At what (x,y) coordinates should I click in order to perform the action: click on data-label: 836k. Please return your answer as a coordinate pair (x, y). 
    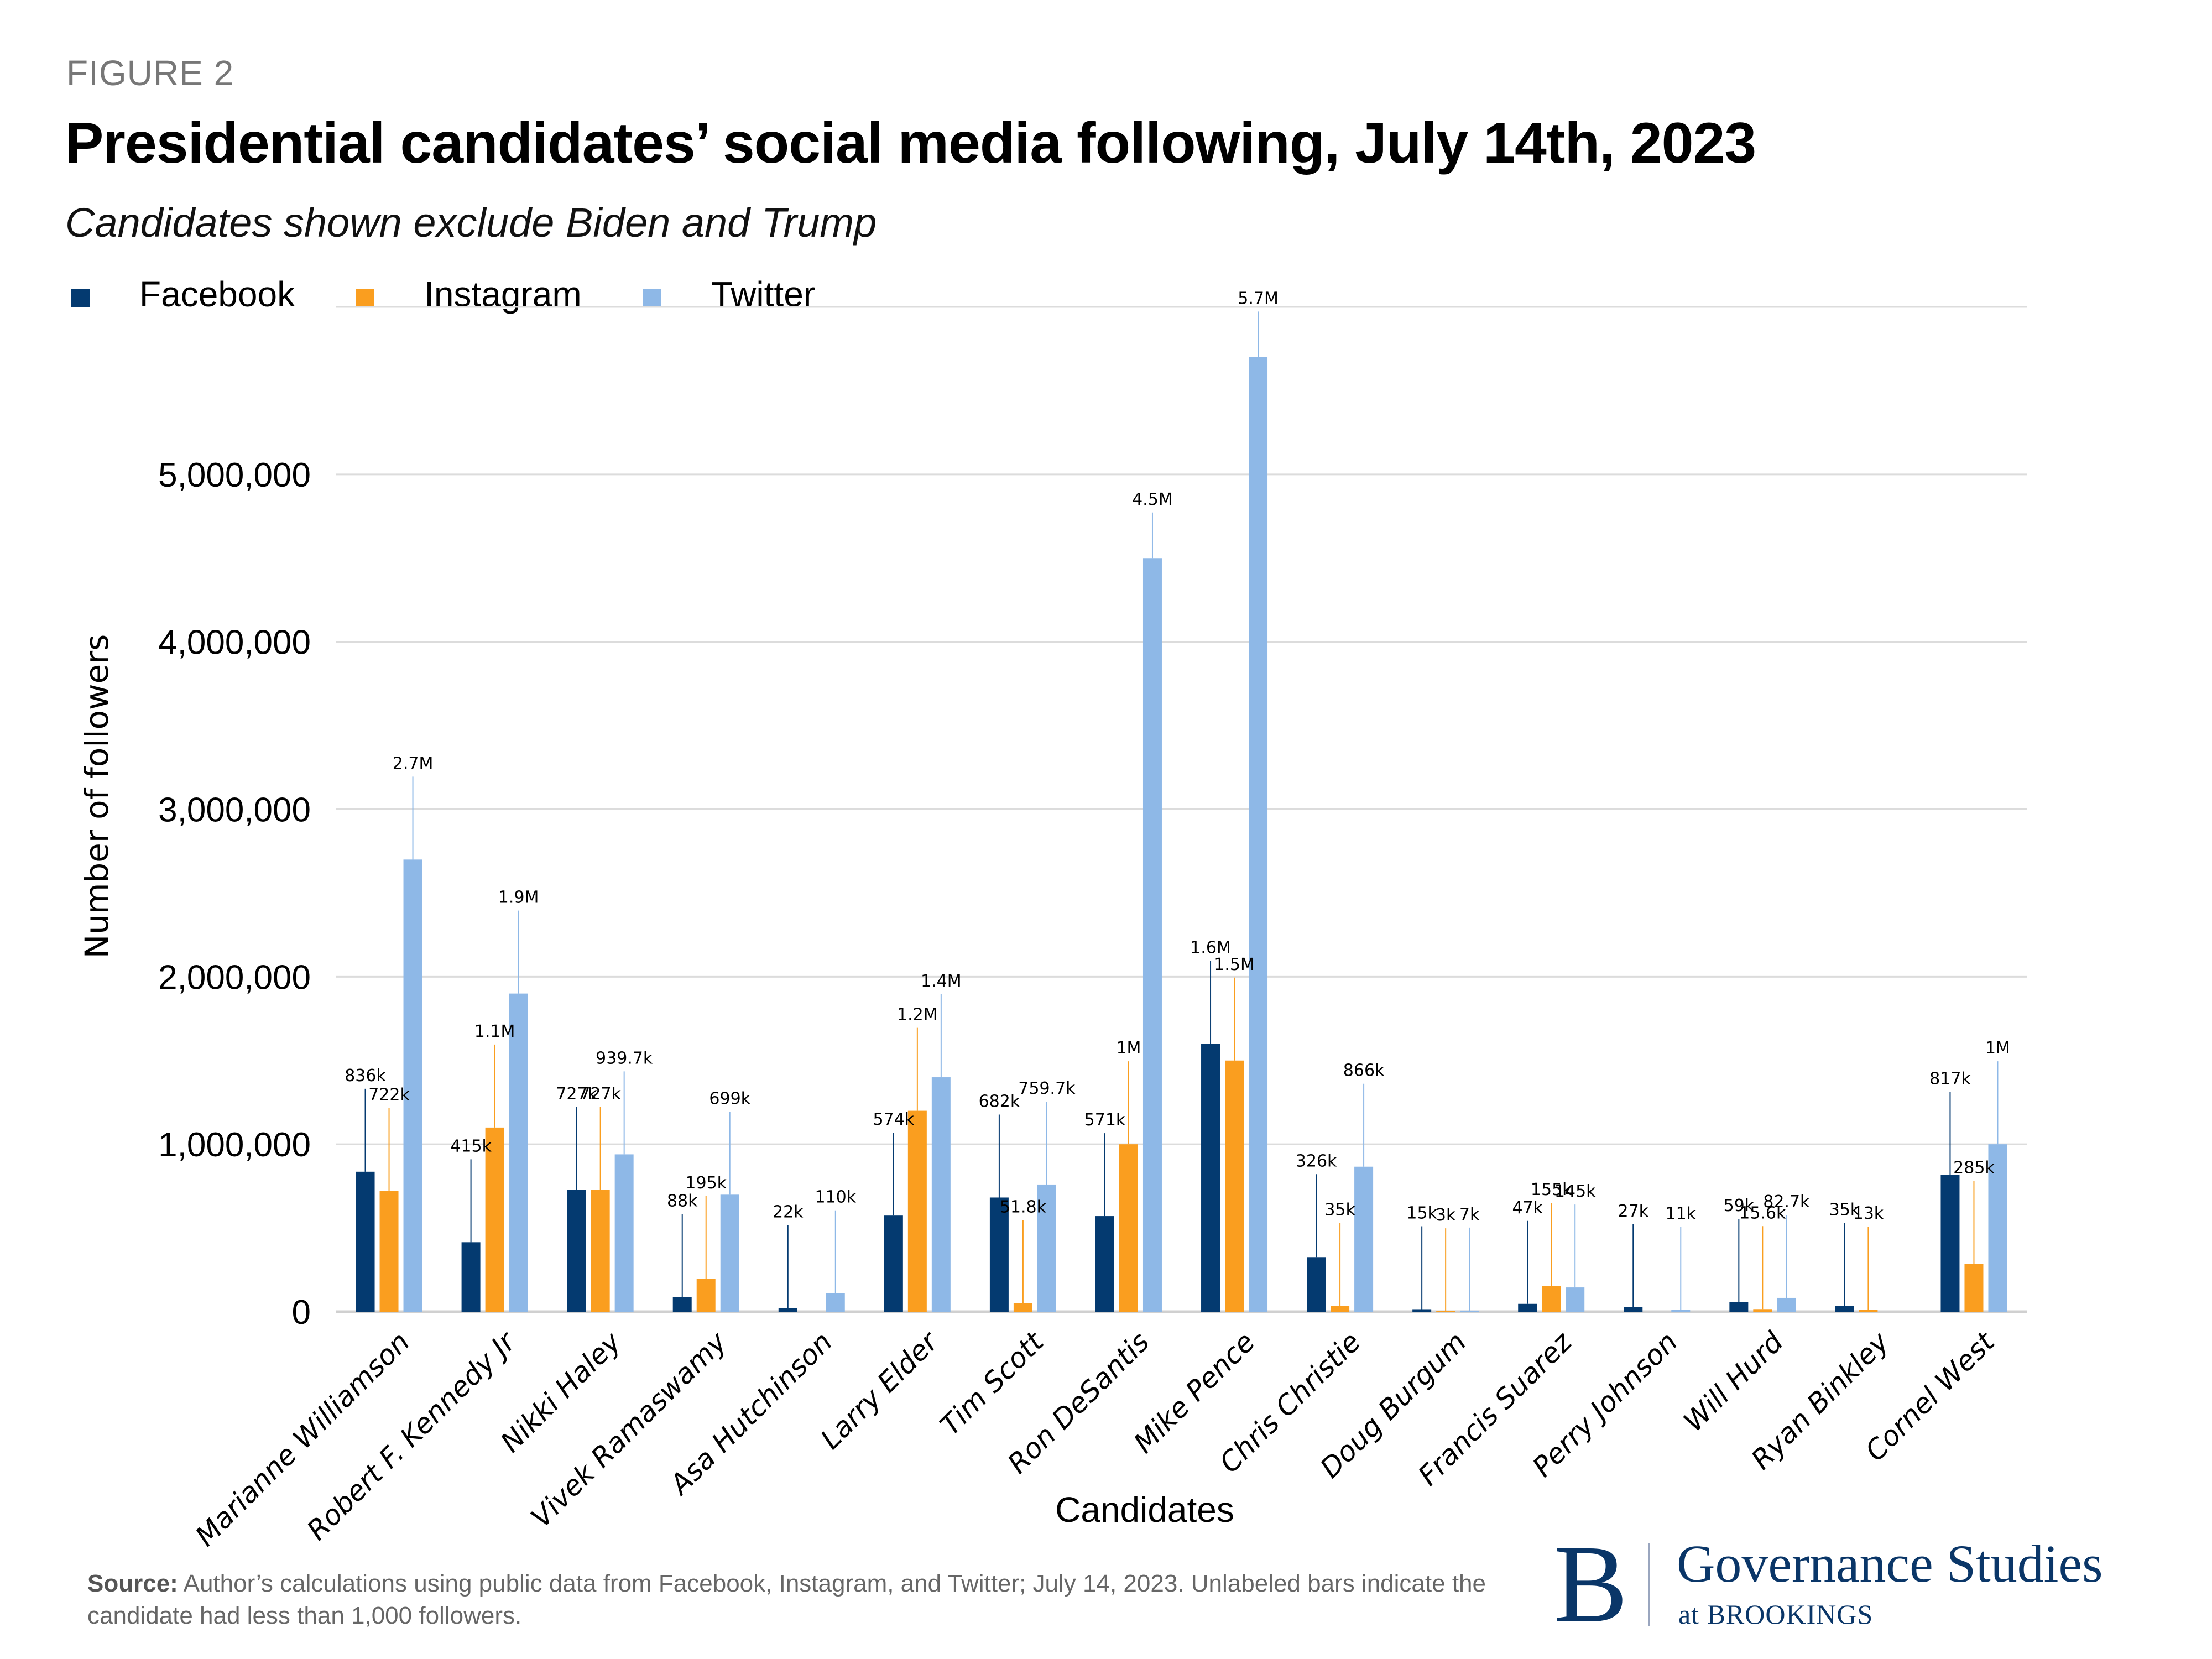
    Looking at the image, I should click on (365, 1076).